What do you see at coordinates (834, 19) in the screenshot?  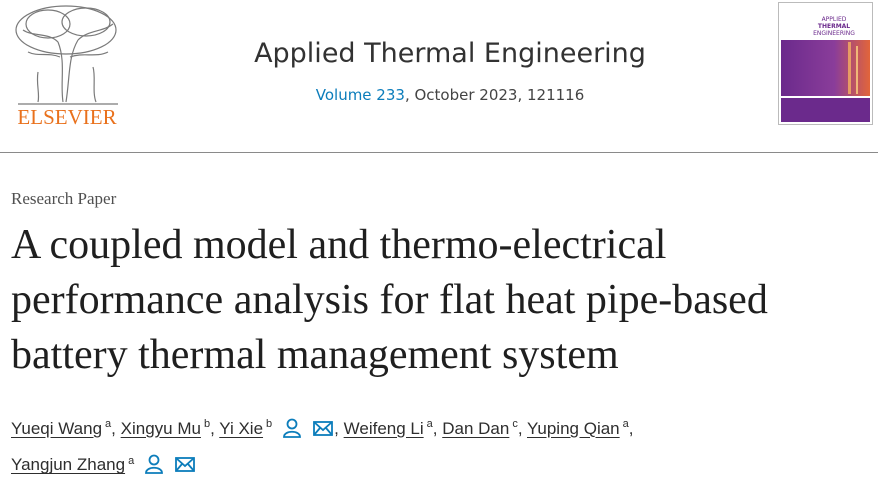 I see `cover-title: APPLIED` at bounding box center [834, 19].